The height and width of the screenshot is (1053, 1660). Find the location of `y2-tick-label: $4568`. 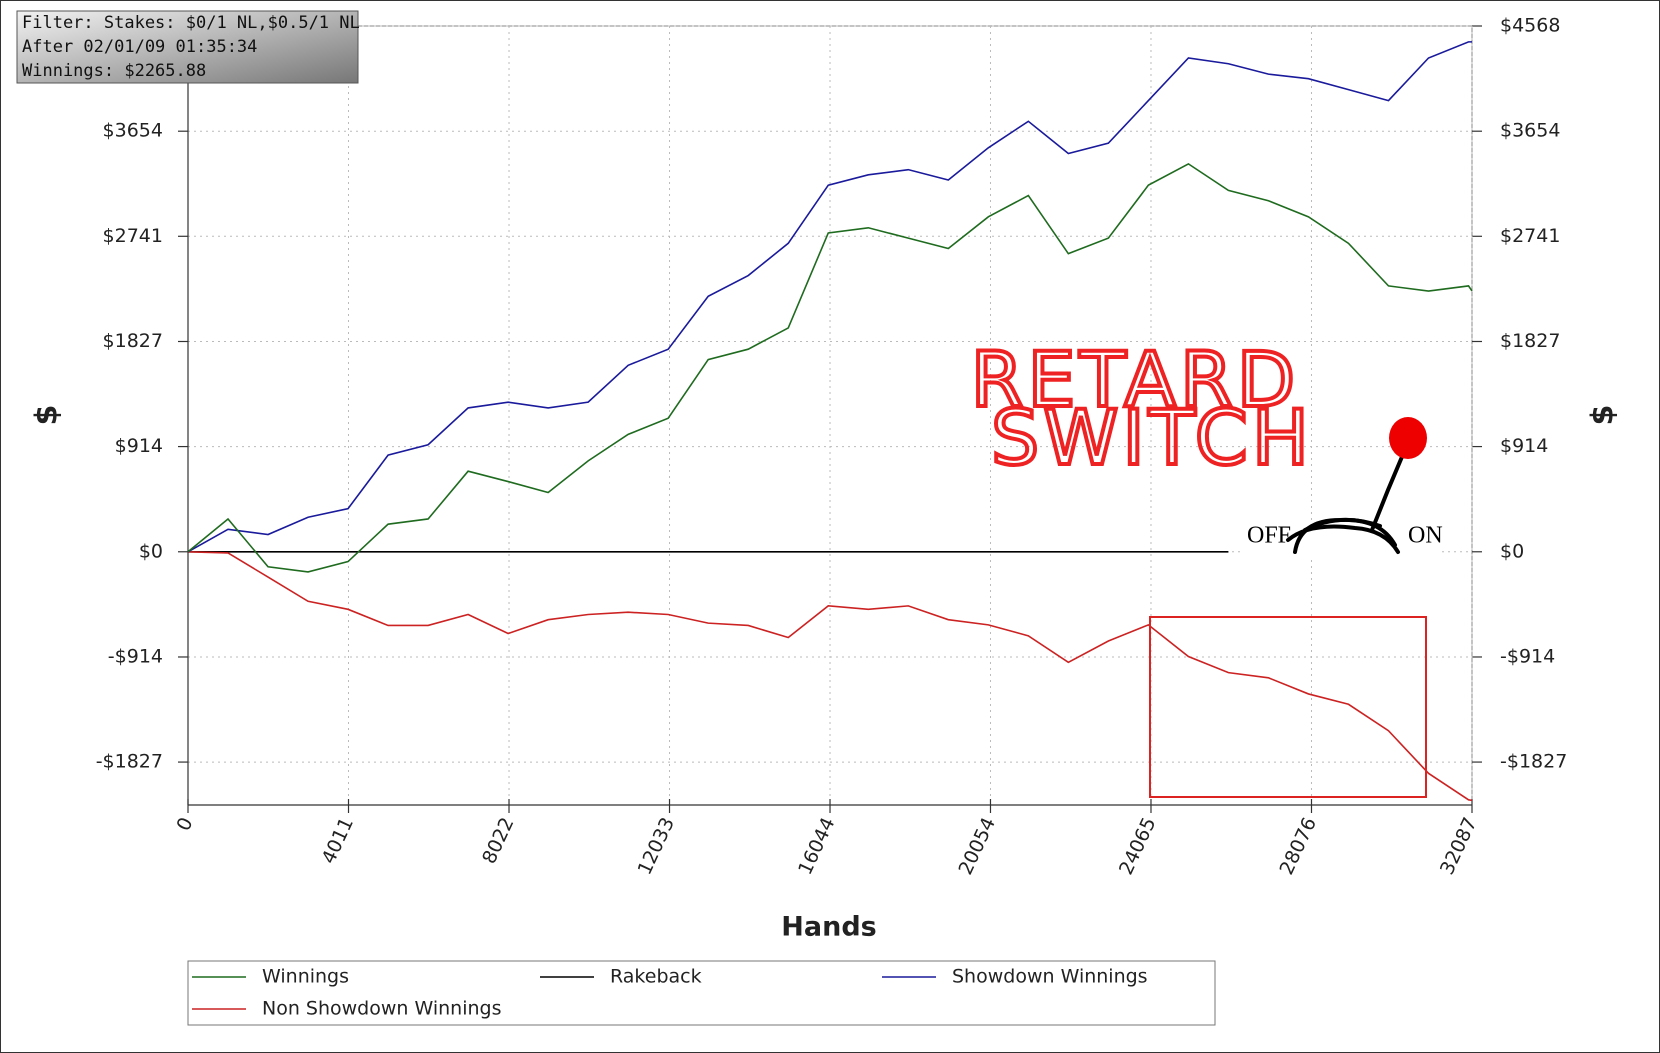

y2-tick-label: $4568 is located at coordinates (1530, 26).